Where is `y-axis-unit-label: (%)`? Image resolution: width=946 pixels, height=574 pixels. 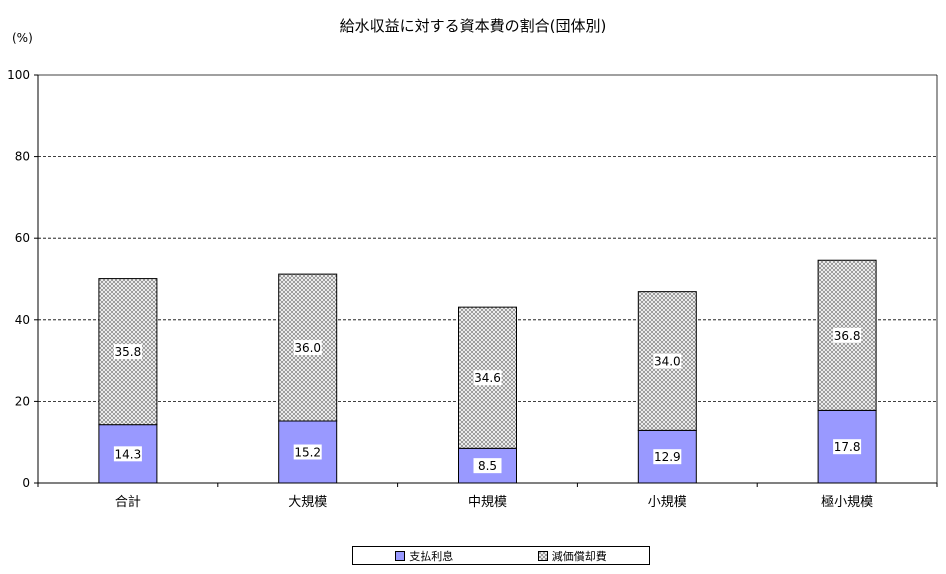
y-axis-unit-label: (%) is located at coordinates (22, 38).